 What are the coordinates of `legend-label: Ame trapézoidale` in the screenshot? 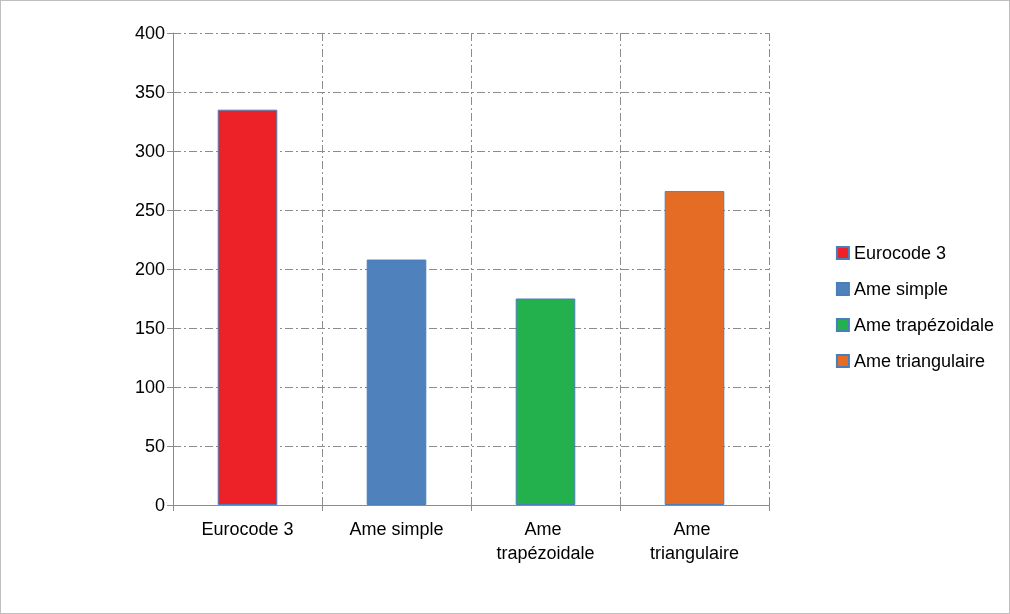 It's located at (924, 325).